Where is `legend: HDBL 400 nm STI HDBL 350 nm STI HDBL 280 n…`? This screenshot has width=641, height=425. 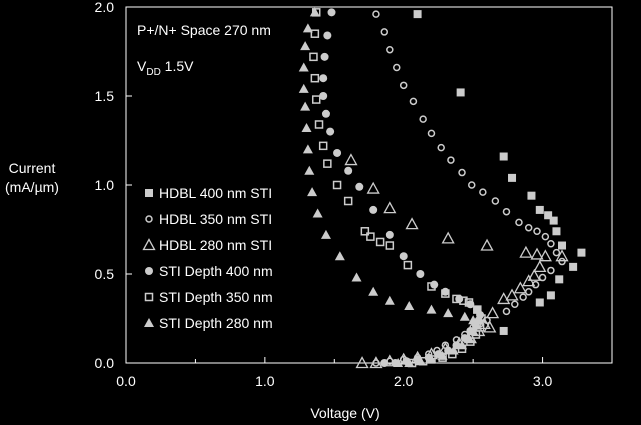 legend: HDBL 400 nm STI HDBL 350 nm STI HDBL 280 n… is located at coordinates (207, 258).